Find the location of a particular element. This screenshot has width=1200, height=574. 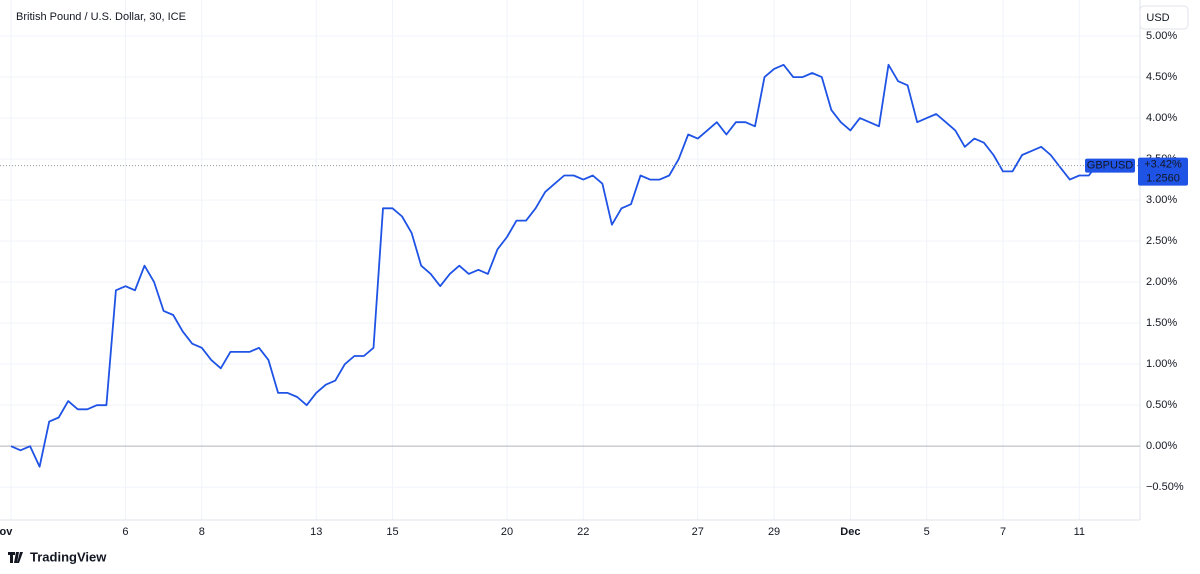

y-tick-label: 4.50% is located at coordinates (1161, 77).